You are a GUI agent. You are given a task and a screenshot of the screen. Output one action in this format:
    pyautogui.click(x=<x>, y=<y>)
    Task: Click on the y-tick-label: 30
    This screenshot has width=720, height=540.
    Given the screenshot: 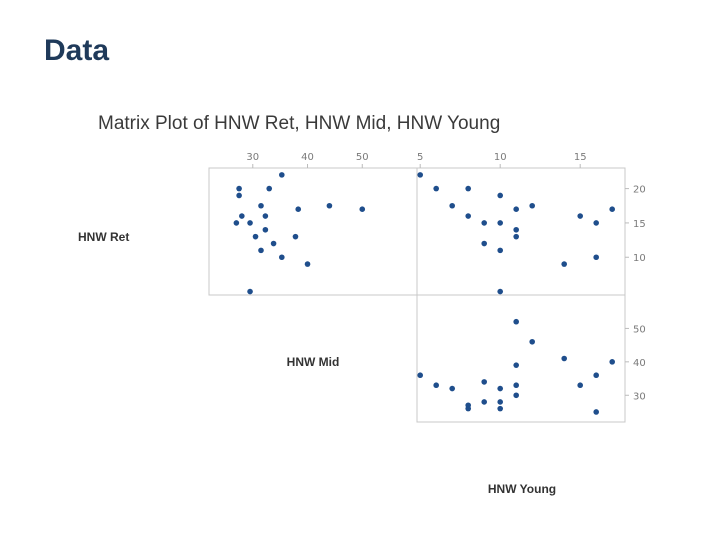 What is the action you would take?
    pyautogui.click(x=639, y=396)
    